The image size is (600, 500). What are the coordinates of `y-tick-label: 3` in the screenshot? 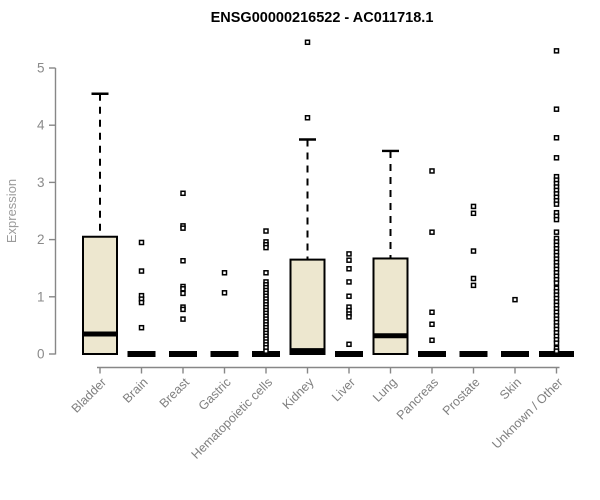 It's located at (41, 182).